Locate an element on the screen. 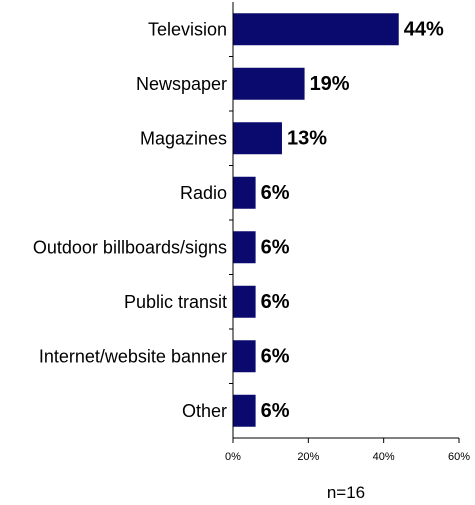  value-label: 13% is located at coordinates (307, 138).